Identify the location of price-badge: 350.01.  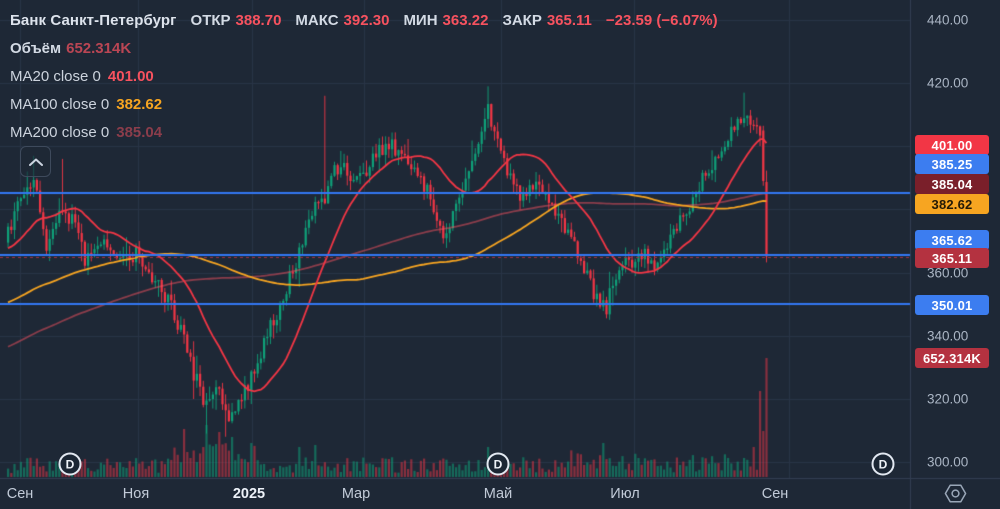
(952, 305).